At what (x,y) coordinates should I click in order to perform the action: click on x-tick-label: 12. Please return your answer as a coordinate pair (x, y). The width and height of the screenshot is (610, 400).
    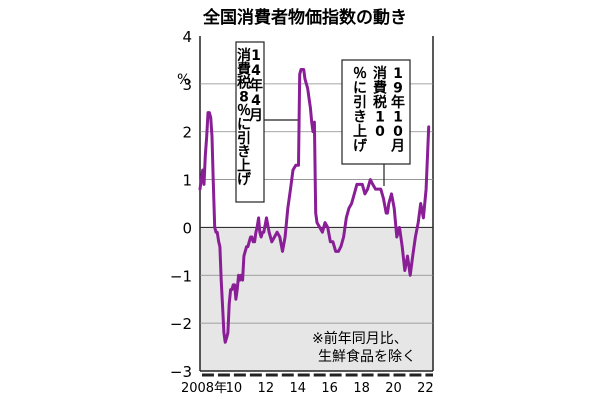
    Looking at the image, I should click on (266, 388).